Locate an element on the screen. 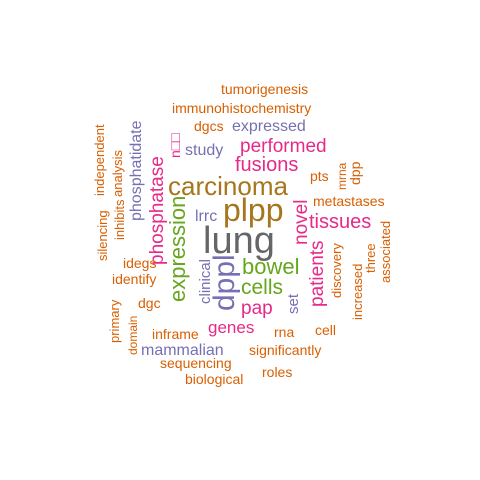  word-significantly: significantly is located at coordinates (285, 350).